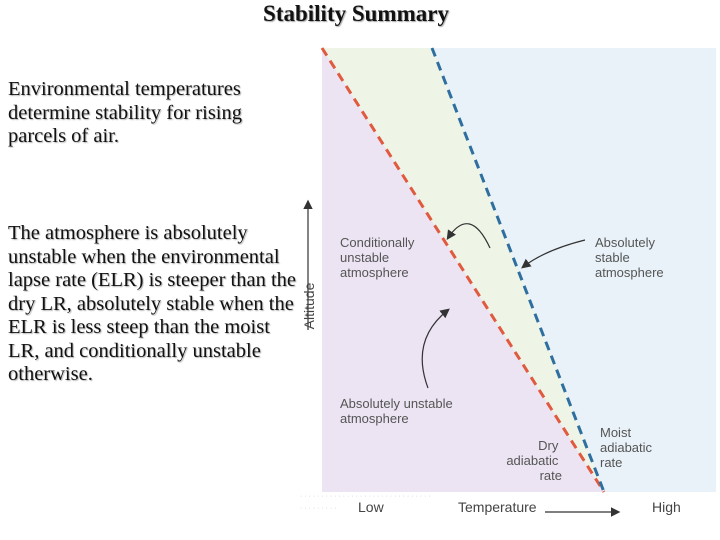  What do you see at coordinates (435, 348) in the screenshot?
I see `unstable-pointer-arrow` at bounding box center [435, 348].